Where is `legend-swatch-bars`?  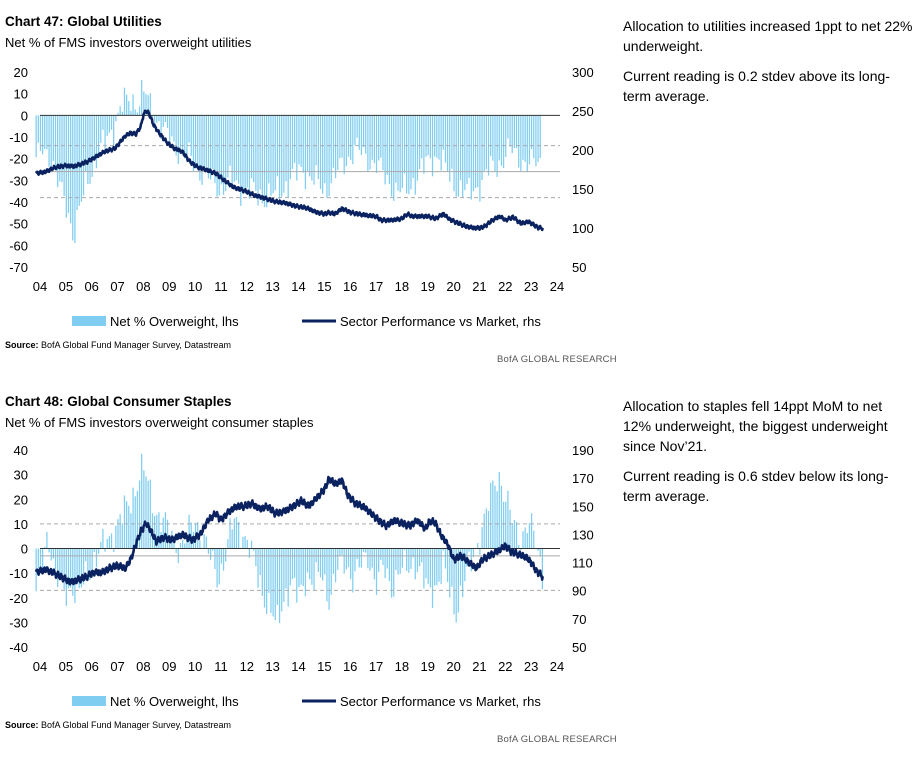 legend-swatch-bars is located at coordinates (89, 701).